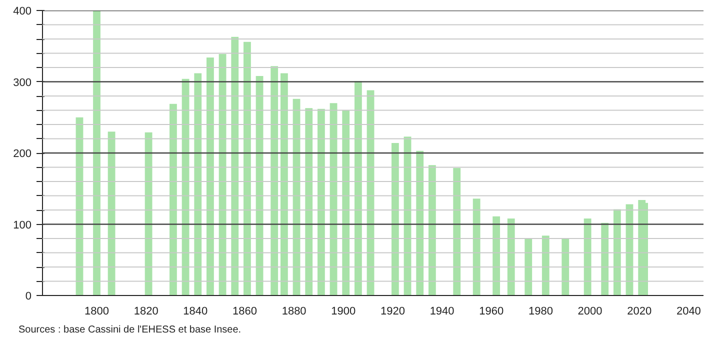  What do you see at coordinates (540, 312) in the screenshot?
I see `x-tick-label: 1980` at bounding box center [540, 312].